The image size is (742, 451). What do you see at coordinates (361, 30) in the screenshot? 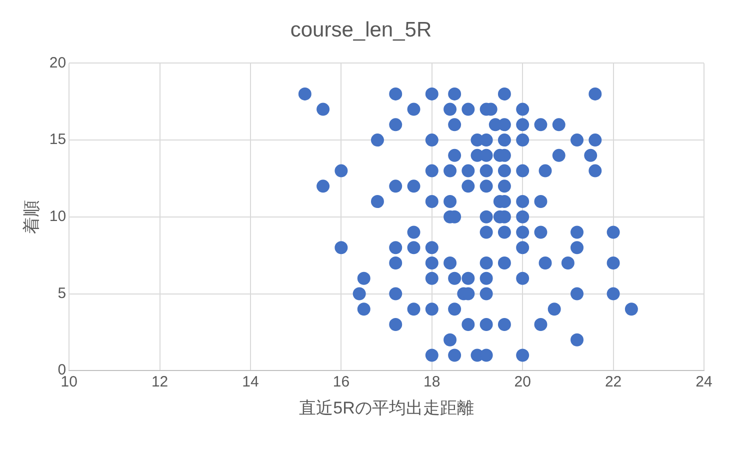
I see `chart-title: course_len_5R` at bounding box center [361, 30].